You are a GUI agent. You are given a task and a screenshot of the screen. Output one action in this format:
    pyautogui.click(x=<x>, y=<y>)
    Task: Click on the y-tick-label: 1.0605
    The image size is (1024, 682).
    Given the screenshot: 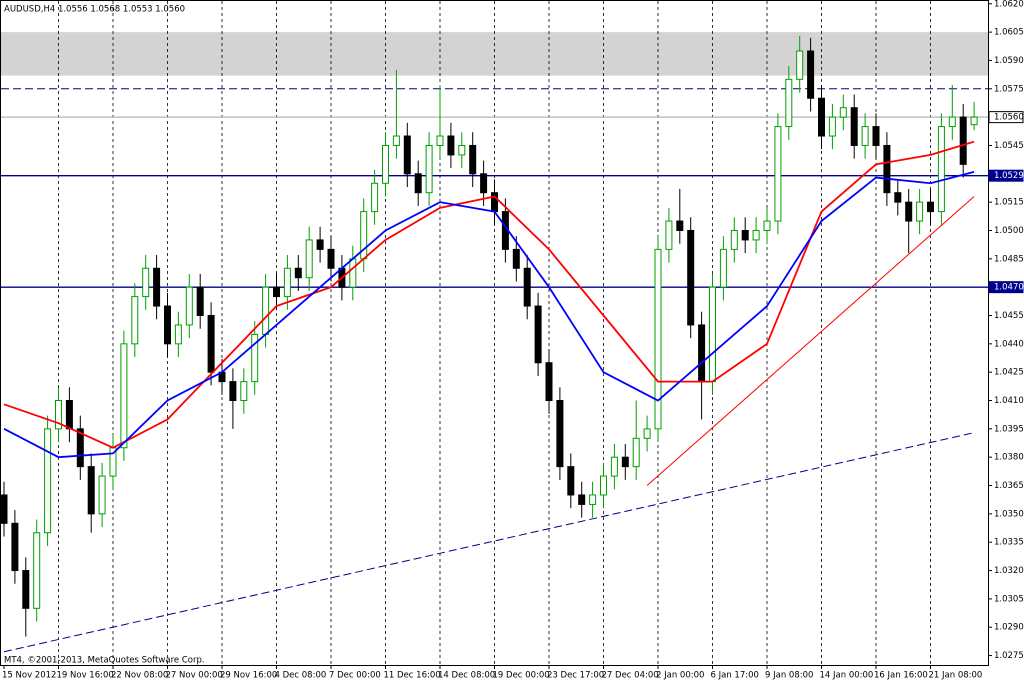 What is the action you would take?
    pyautogui.click(x=1009, y=33)
    